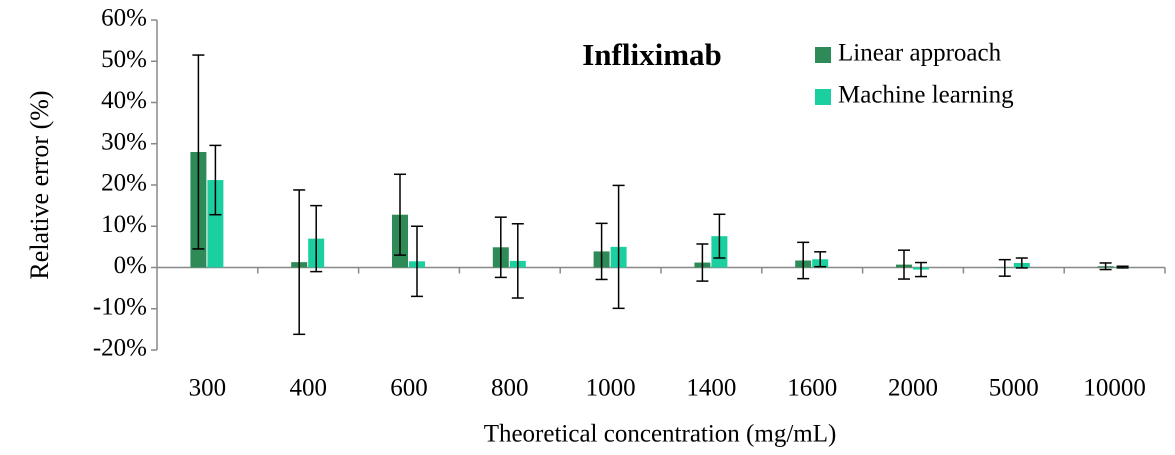  Describe the element at coordinates (711, 388) in the screenshot. I see `x-tick-label: 1400` at that location.